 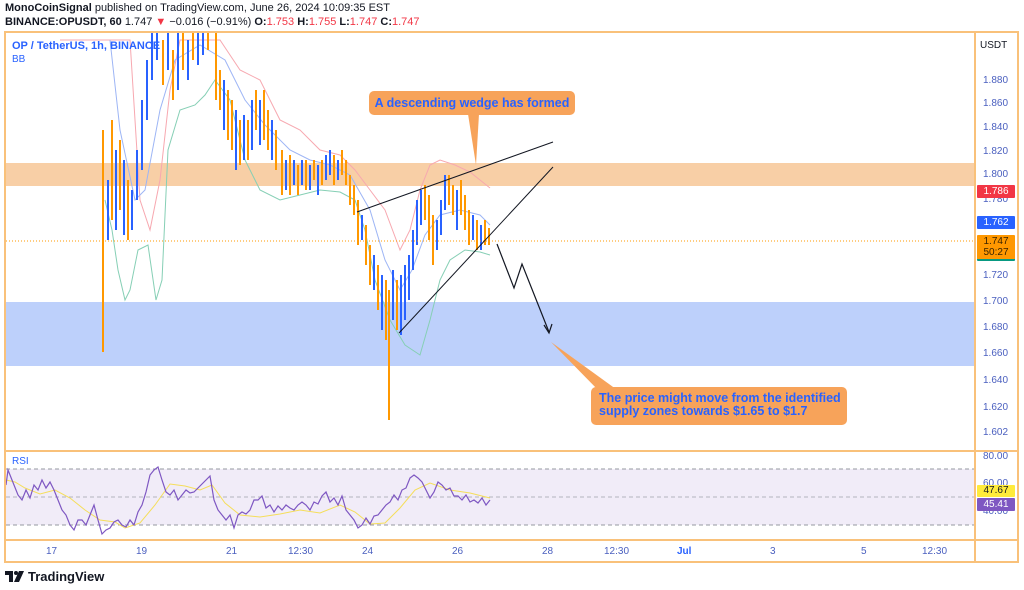 What do you see at coordinates (773, 551) in the screenshot?
I see `time-label: 3` at bounding box center [773, 551].